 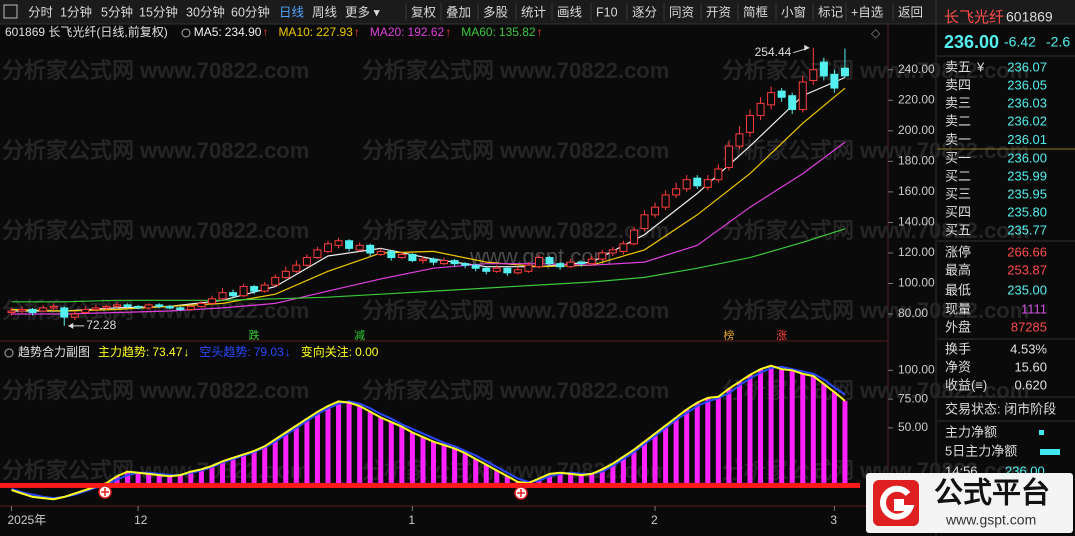 I want to click on toolbar-button: 60分钟, so click(x=250, y=11).